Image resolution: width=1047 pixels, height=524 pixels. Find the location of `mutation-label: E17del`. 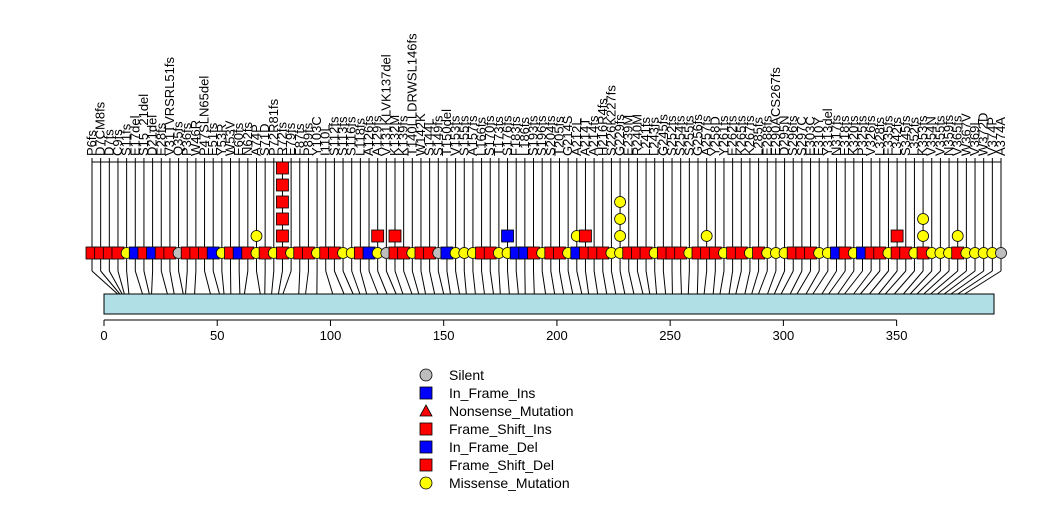

mutation-label: E17del is located at coordinates (134, 135).